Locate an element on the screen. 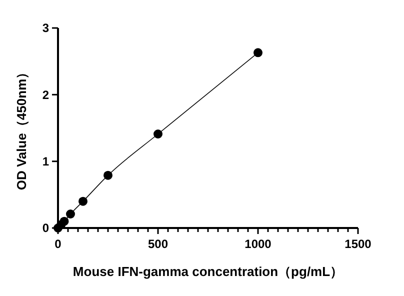 The width and height of the screenshot is (404, 296). y-tick-label: 1 is located at coordinates (46, 161).